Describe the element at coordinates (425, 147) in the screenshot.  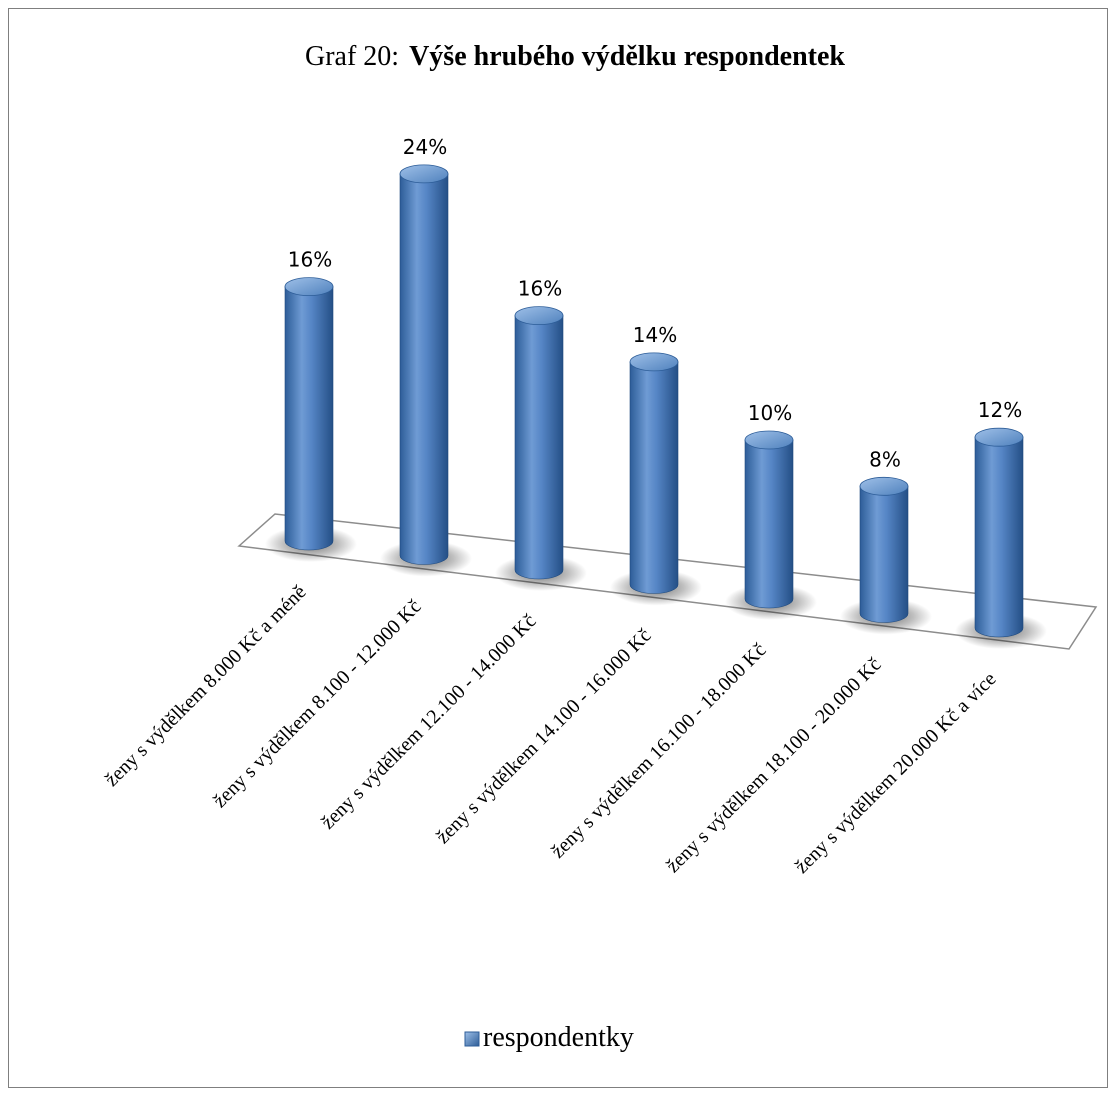
I see `data-label-2: 24%` at that location.